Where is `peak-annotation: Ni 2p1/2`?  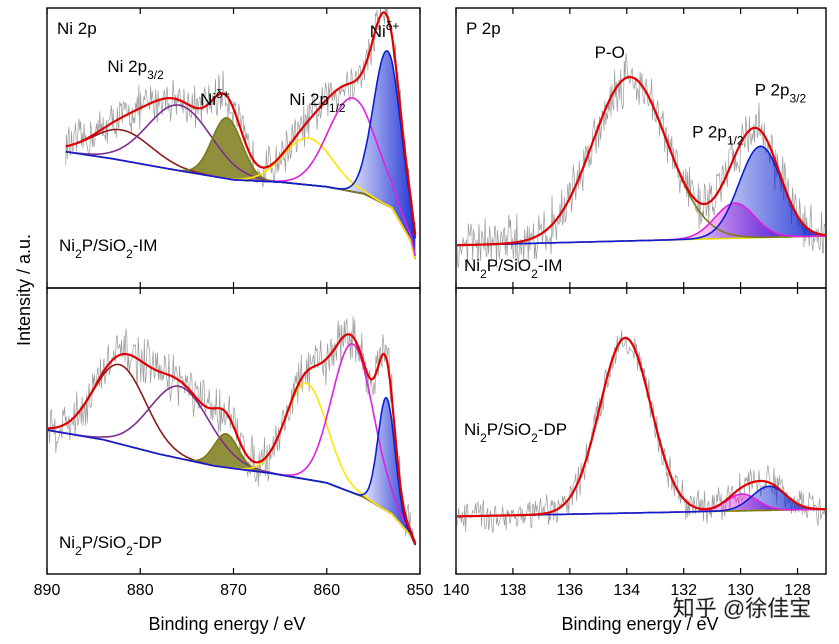 peak-annotation: Ni 2p1/2 is located at coordinates (317, 102).